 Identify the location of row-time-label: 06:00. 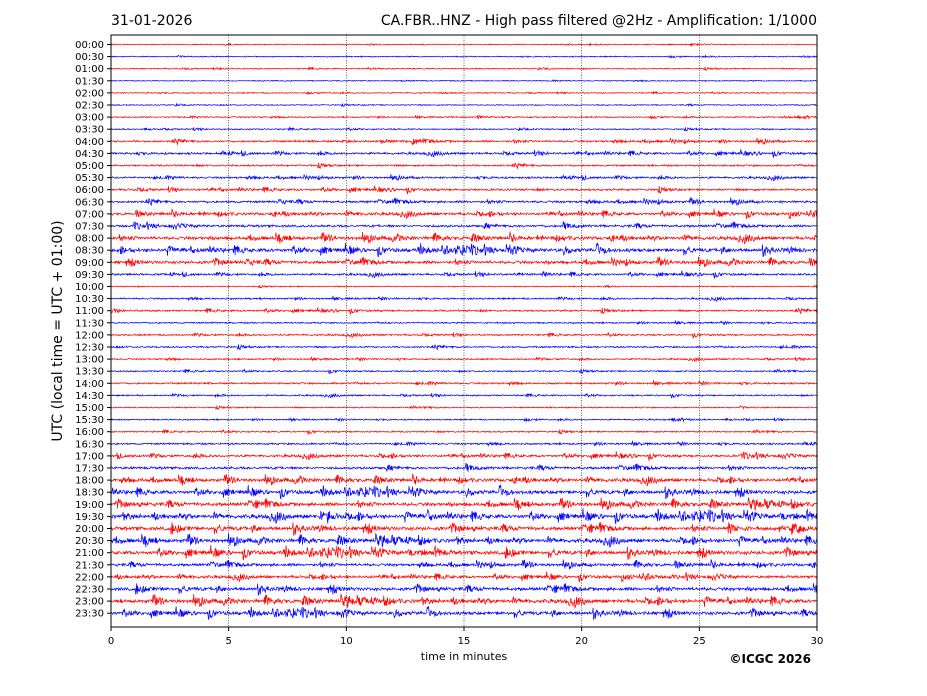
(89, 190).